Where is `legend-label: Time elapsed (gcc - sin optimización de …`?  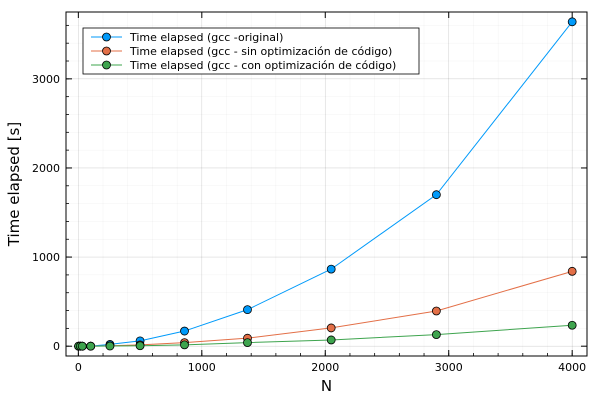
legend-label: Time elapsed (gcc - sin optimización de … is located at coordinates (260, 51).